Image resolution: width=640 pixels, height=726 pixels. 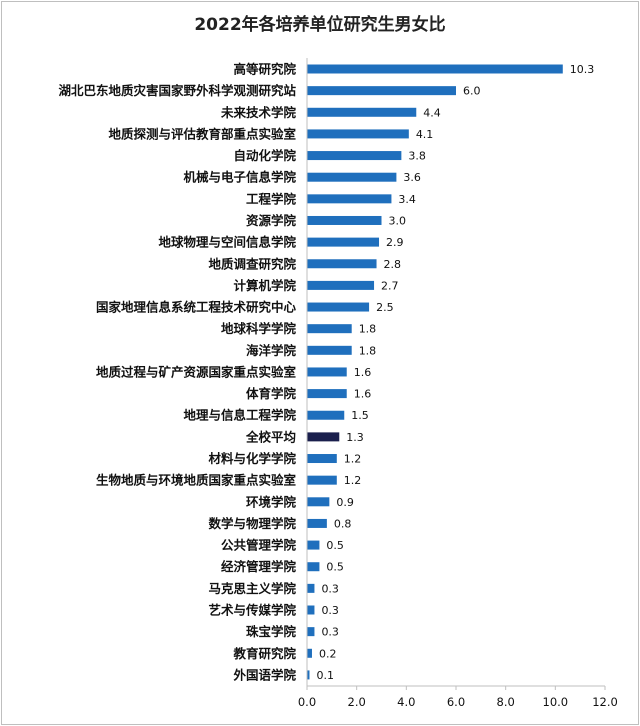 I want to click on category-label: 地质探测与评估教育部重点实验室, so click(x=202, y=133).